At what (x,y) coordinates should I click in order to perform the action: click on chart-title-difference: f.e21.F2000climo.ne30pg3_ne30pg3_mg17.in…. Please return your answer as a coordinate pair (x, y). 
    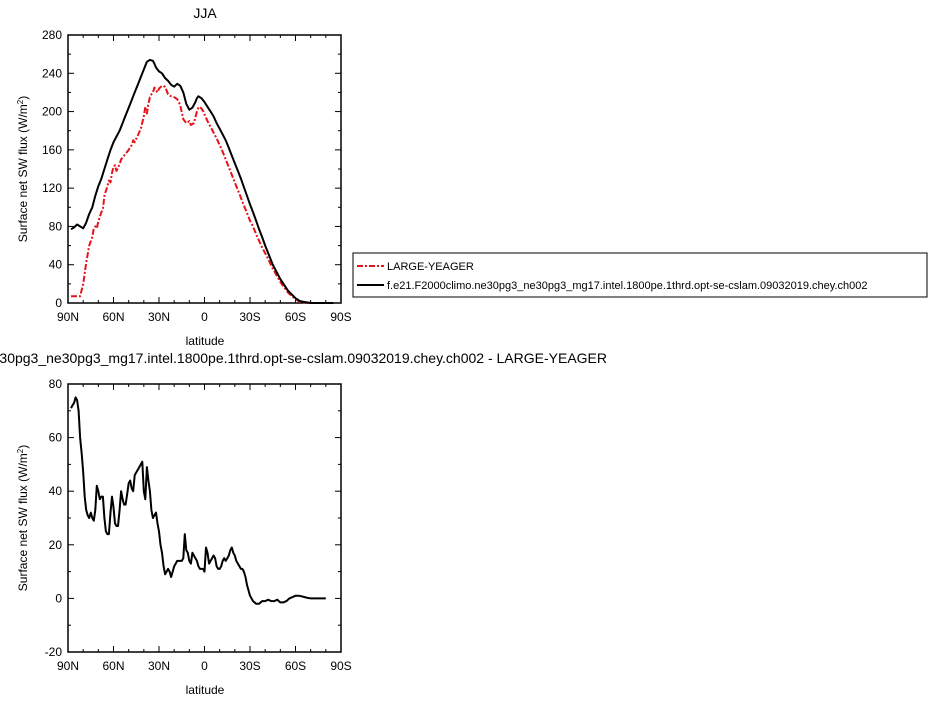
    Looking at the image, I should click on (303, 358).